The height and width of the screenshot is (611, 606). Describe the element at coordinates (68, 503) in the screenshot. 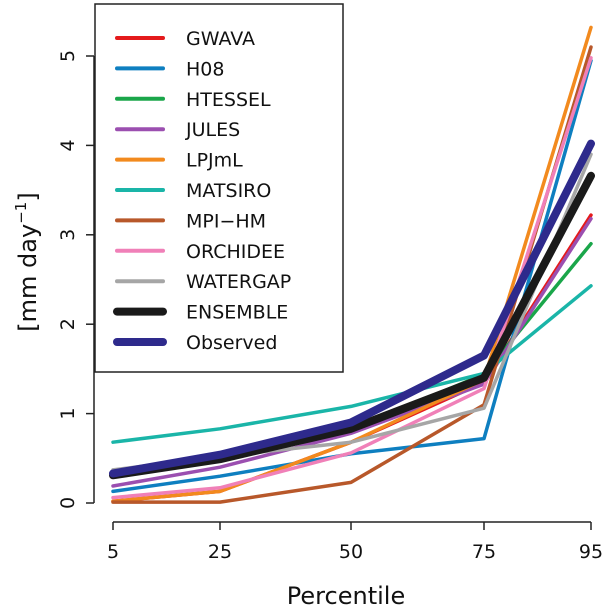

I see `y-tick-label: 0` at that location.